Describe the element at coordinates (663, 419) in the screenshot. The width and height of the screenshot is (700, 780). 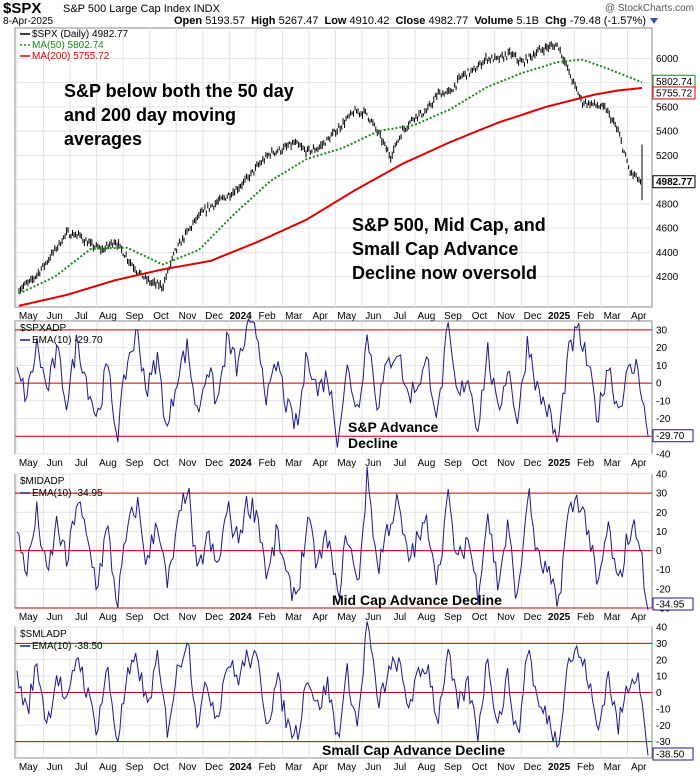
I see `spxadp-y-tick: -20` at that location.